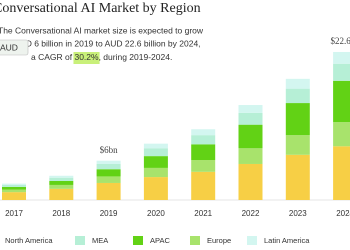 This screenshot has width=350, height=250. What do you see at coordinates (52, 57) in the screenshot?
I see `subtitle-part: a CAGR of` at bounding box center [52, 57].